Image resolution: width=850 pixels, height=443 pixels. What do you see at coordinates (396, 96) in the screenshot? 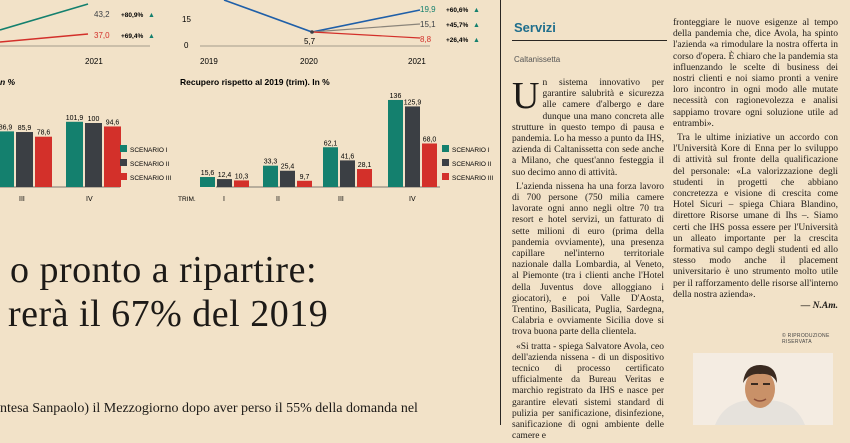
I see `chart-right-value-label: 136` at bounding box center [396, 96].